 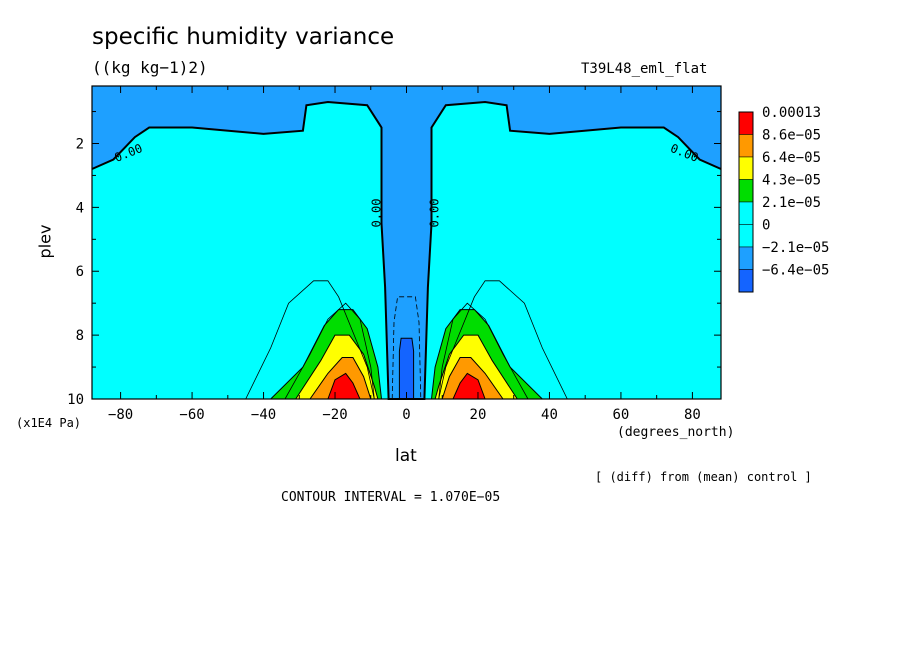 What do you see at coordinates (80, 208) in the screenshot?
I see `y-tick-label: 4` at bounding box center [80, 208].